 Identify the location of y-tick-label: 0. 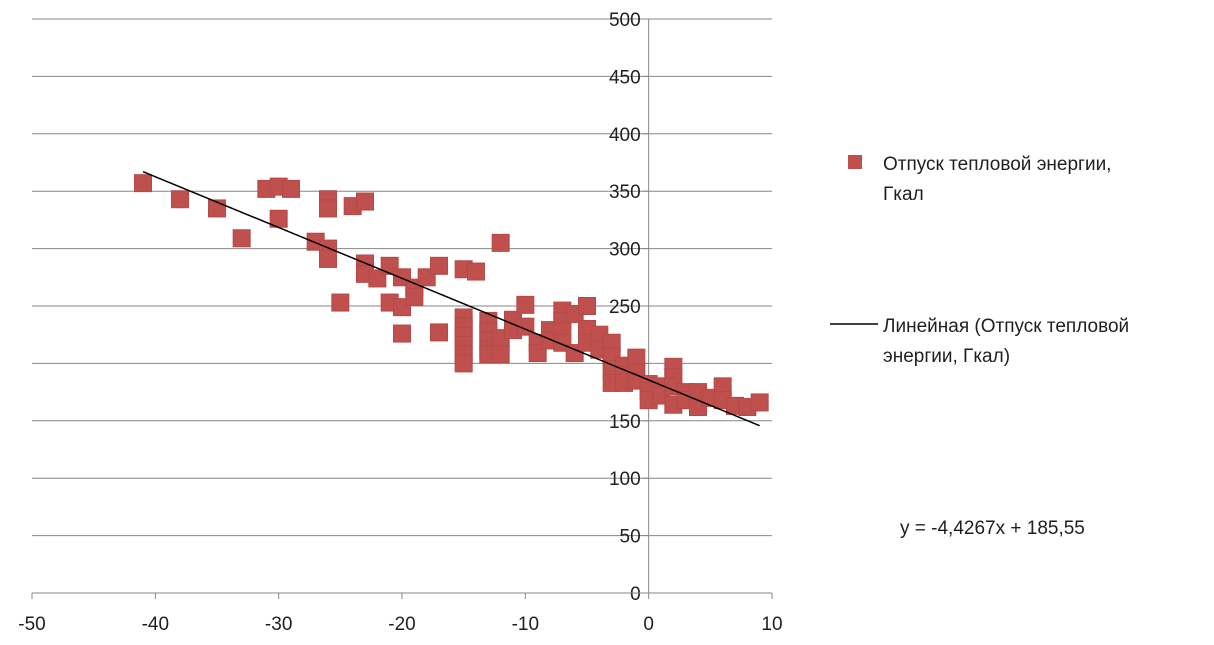
(635, 594).